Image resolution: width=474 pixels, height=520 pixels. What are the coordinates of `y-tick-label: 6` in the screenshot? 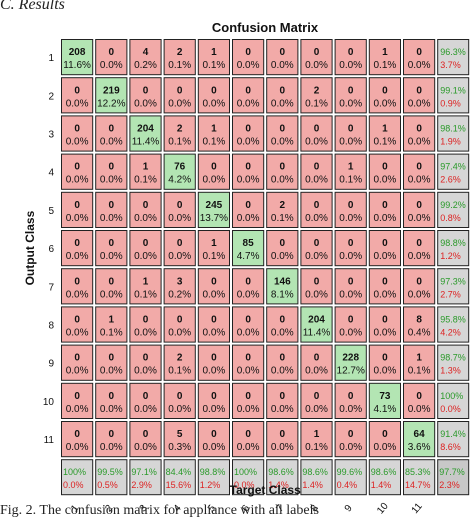 It's located at (51, 249).